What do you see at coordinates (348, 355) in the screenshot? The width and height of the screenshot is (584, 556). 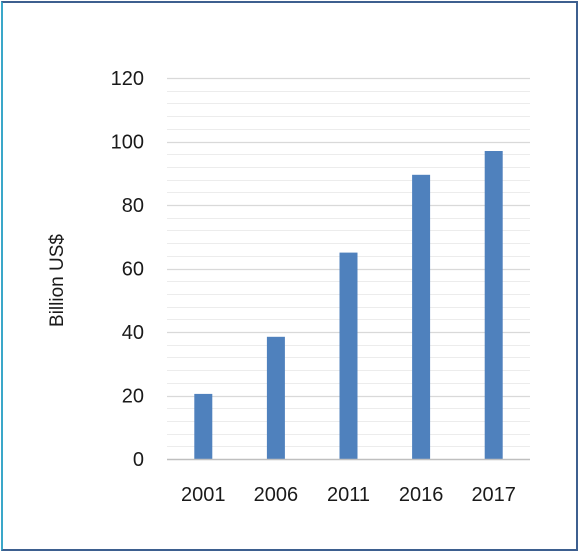 I see `bar-2011` at bounding box center [348, 355].